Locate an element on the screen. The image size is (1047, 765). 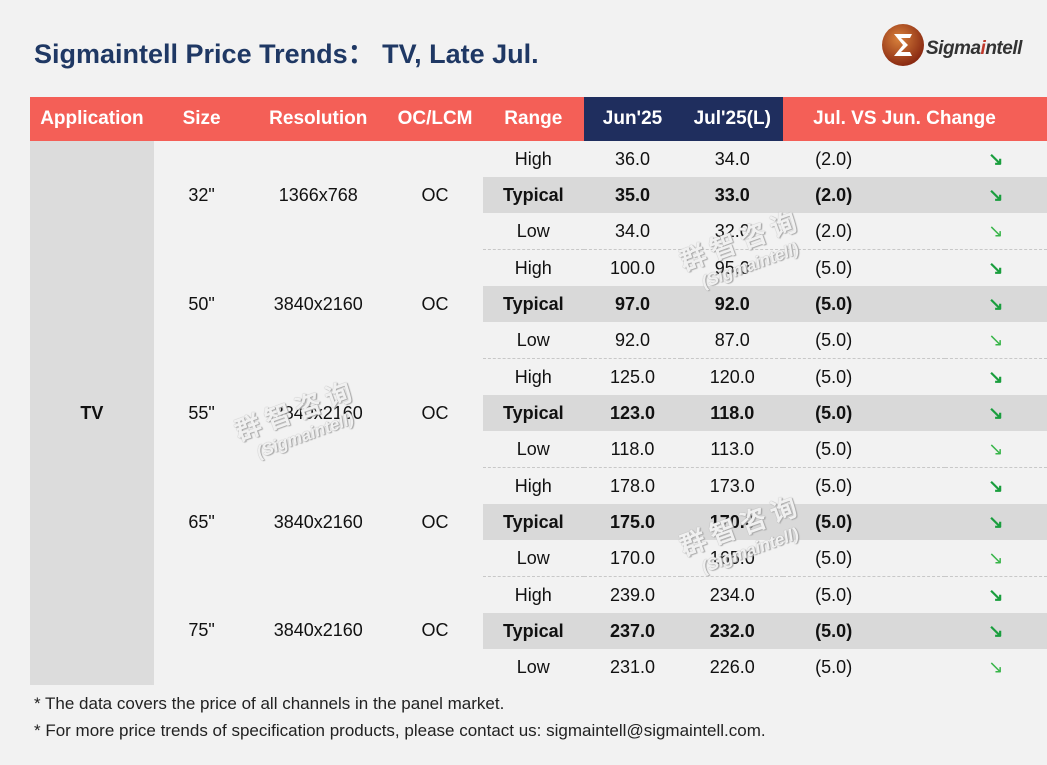
jul-price-cell: 34.0 is located at coordinates (732, 158).